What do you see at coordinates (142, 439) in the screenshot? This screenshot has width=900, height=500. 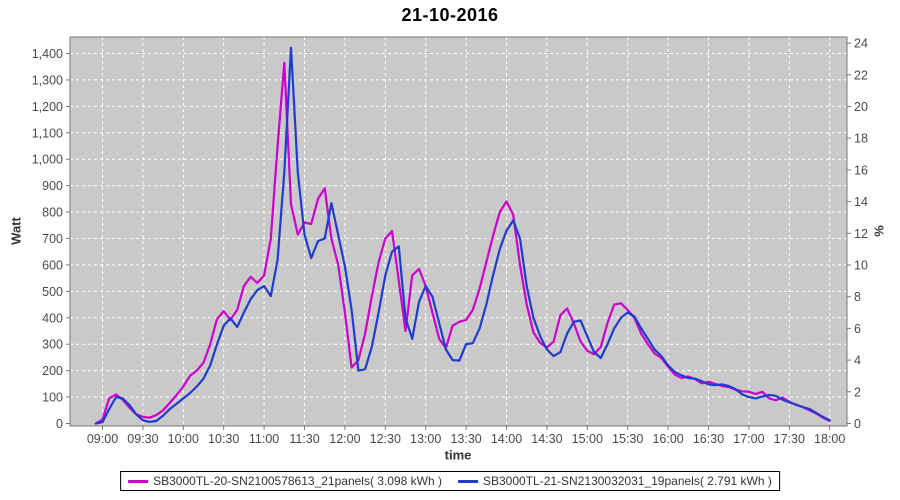 I see `svg-text: 09:30` at bounding box center [142, 439].